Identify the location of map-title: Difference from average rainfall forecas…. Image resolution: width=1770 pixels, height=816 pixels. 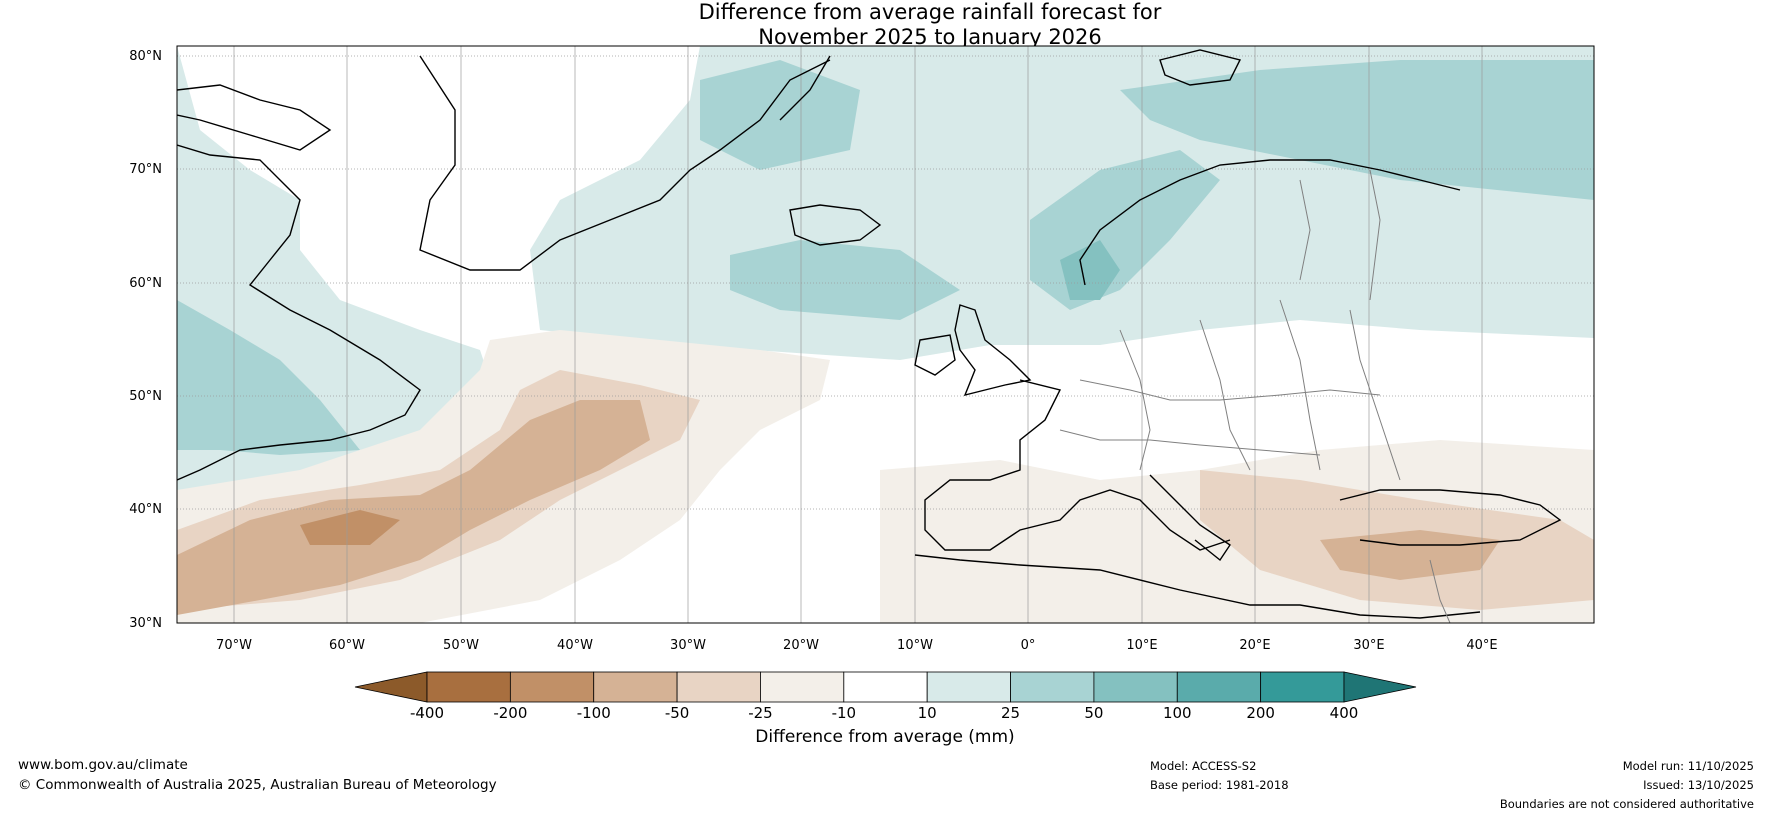
(885, 25).